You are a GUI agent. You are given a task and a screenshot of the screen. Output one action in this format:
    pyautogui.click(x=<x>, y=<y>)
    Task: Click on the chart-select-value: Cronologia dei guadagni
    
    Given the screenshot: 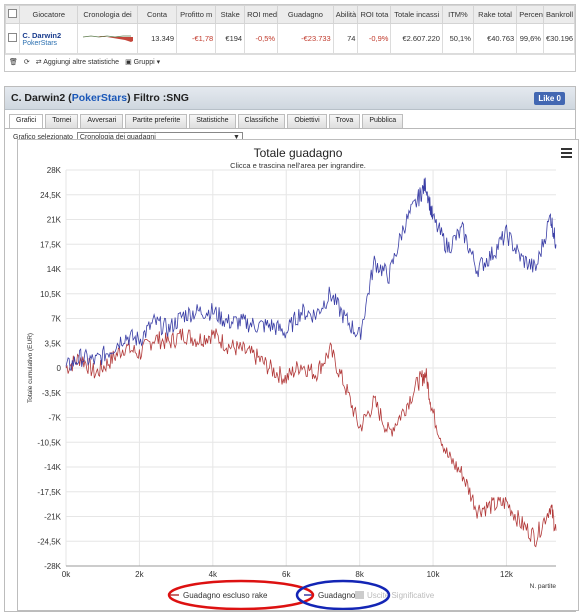 What is the action you would take?
    pyautogui.click(x=117, y=137)
    